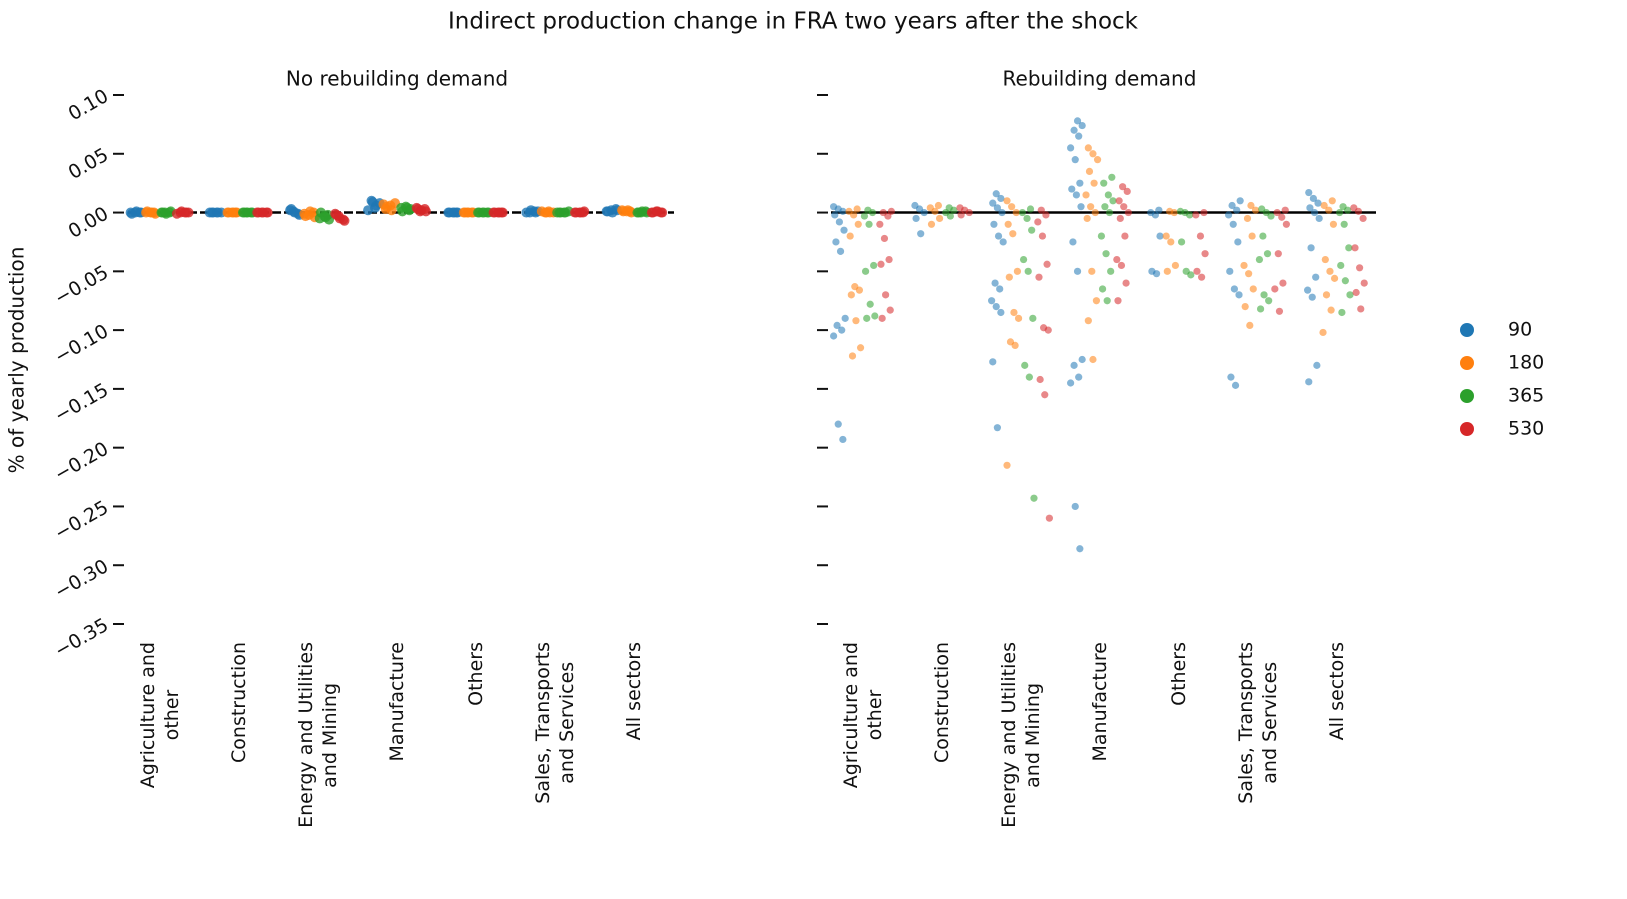 The height and width of the screenshot is (899, 1627). What do you see at coordinates (159, 715) in the screenshot?
I see `x-tick-label: Agriculture and other` at bounding box center [159, 715].